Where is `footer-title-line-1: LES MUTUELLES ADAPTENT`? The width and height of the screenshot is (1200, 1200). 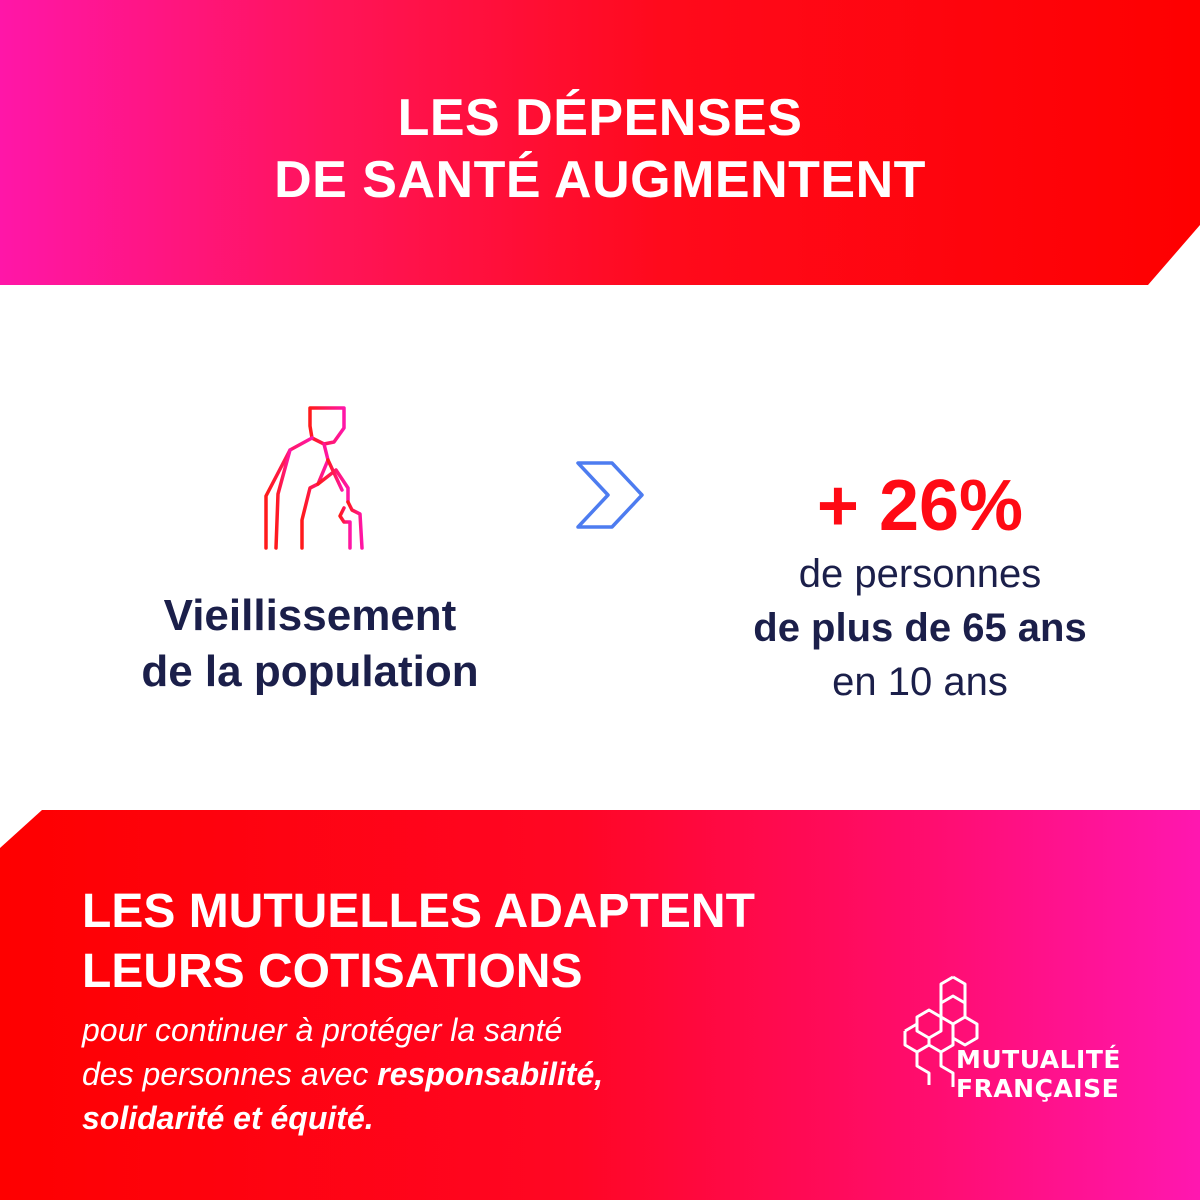 footer-title-line-1: LES MUTUELLES ADAPTENT is located at coordinates (418, 911).